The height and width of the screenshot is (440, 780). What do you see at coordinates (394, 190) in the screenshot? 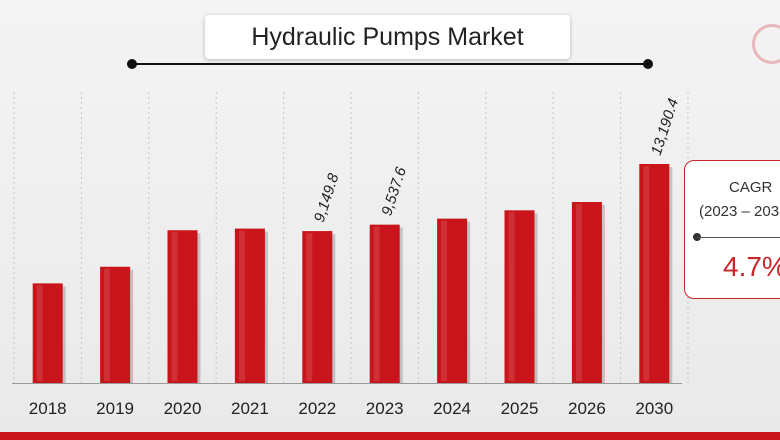
I see `data-label: 9,537.6` at bounding box center [394, 190].